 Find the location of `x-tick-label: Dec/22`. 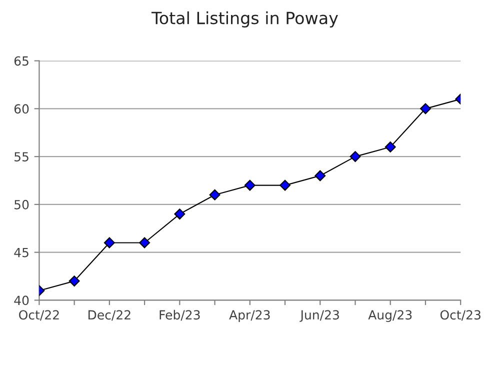

x-tick-label: Dec/22 is located at coordinates (109, 315).